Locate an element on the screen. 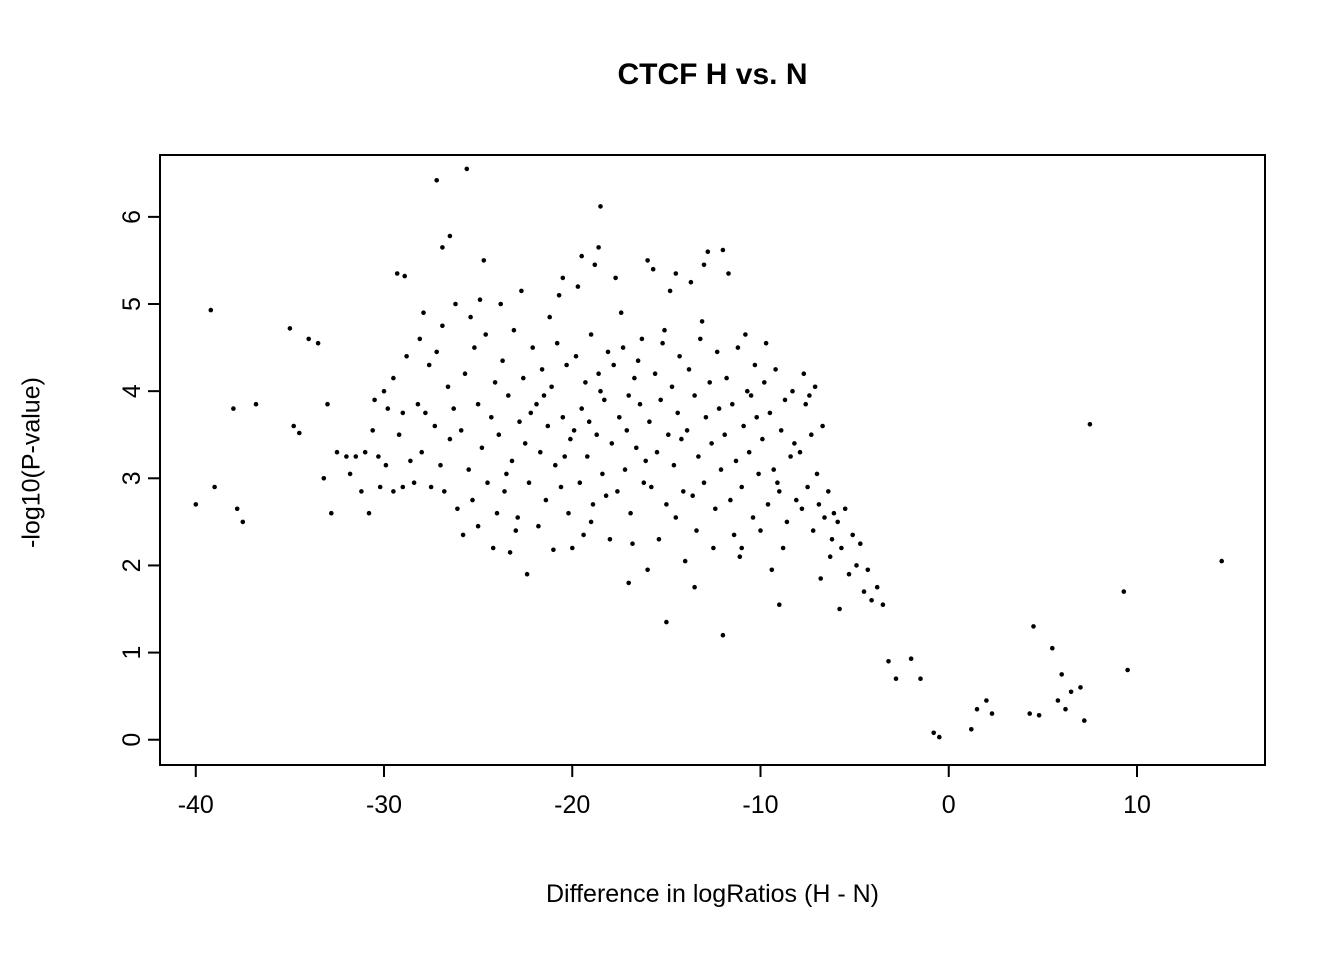 The image size is (1344, 960). y-tick-label: 1 is located at coordinates (132, 653).